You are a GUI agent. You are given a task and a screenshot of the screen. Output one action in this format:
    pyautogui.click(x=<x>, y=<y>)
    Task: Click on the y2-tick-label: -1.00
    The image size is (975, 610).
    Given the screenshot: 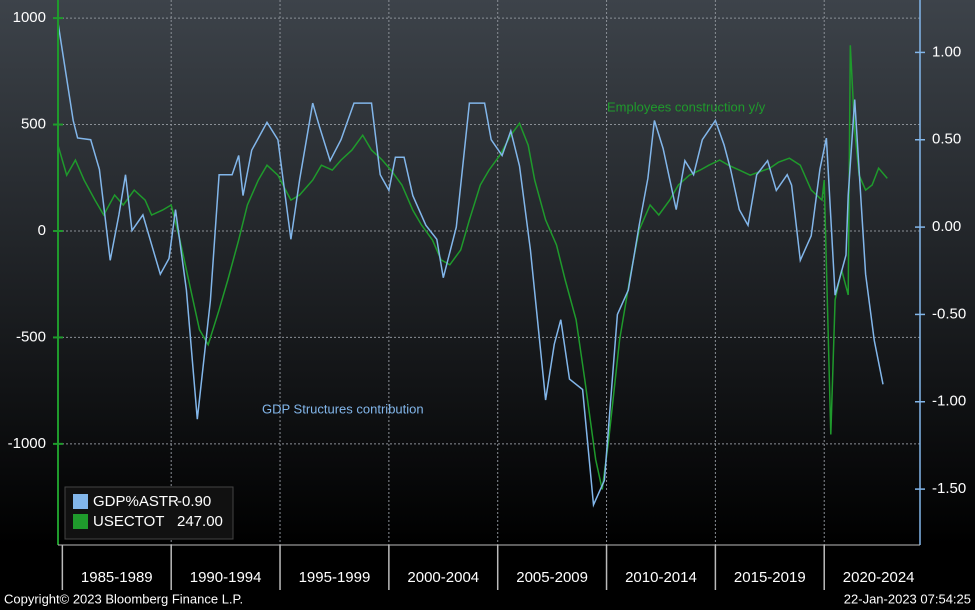 What is the action you would take?
    pyautogui.click(x=949, y=401)
    